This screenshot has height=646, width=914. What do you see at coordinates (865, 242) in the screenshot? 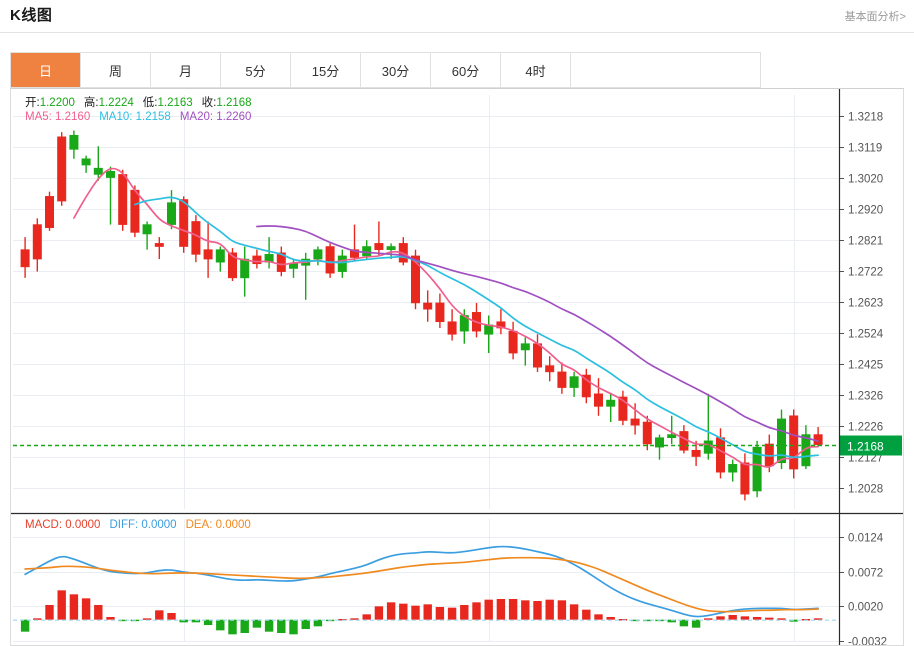
I see `svg-text: 1.2821` at bounding box center [865, 242].